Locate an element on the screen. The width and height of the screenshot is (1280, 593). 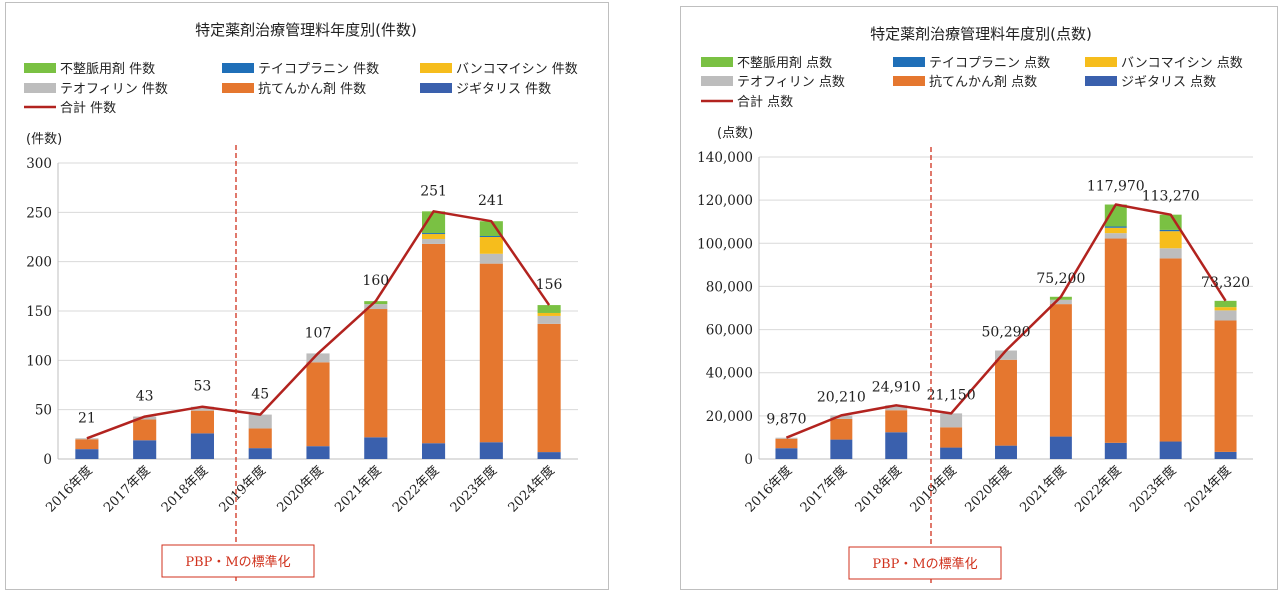
y-tick-label: 140,000 is located at coordinates (725, 158).